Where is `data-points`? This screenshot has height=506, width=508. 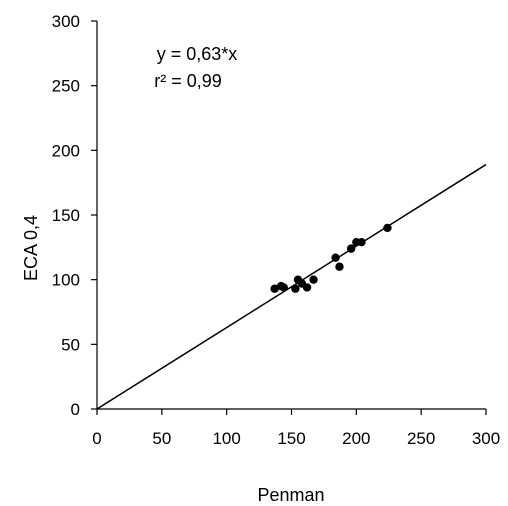
data-points is located at coordinates (331, 258).